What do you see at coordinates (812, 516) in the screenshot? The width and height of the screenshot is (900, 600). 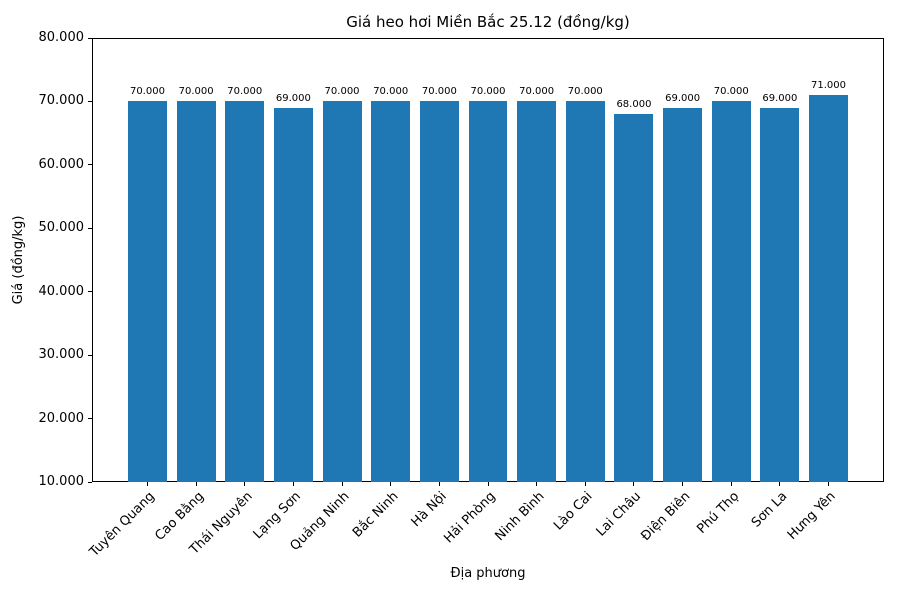 I see `x-tick-label: Hưng Yên` at bounding box center [812, 516].